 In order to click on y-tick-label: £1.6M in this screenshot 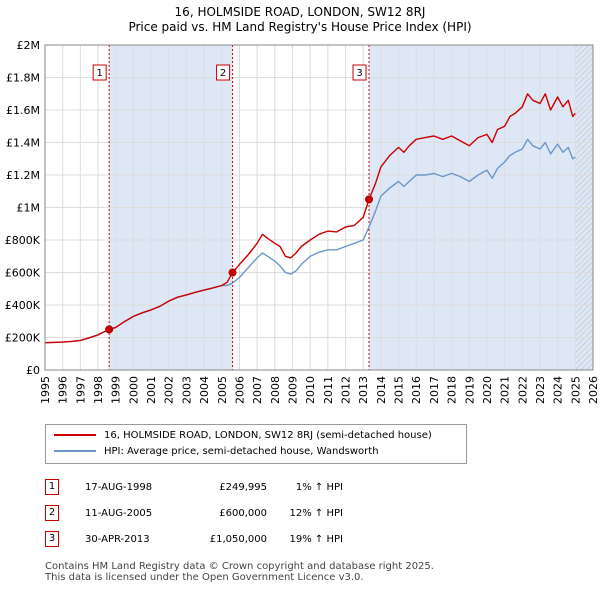, I will do `click(23, 110)`.